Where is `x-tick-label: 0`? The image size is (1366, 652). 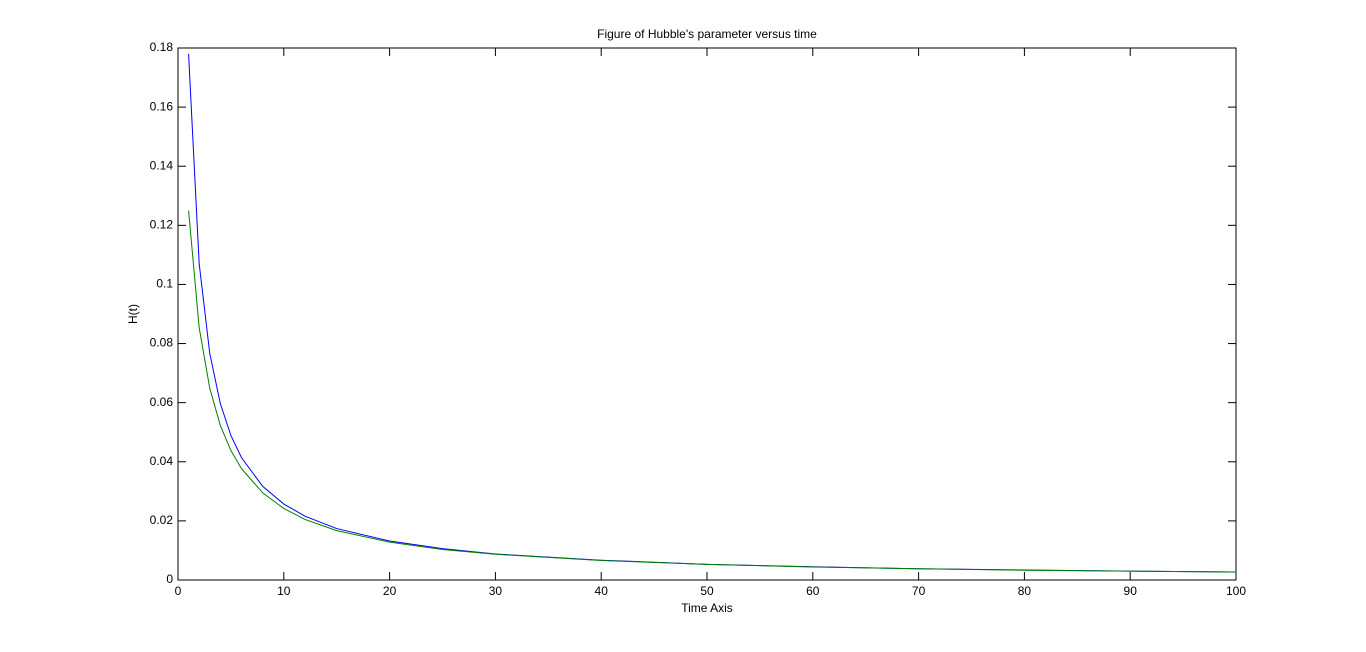 x-tick-label: 0 is located at coordinates (178, 591).